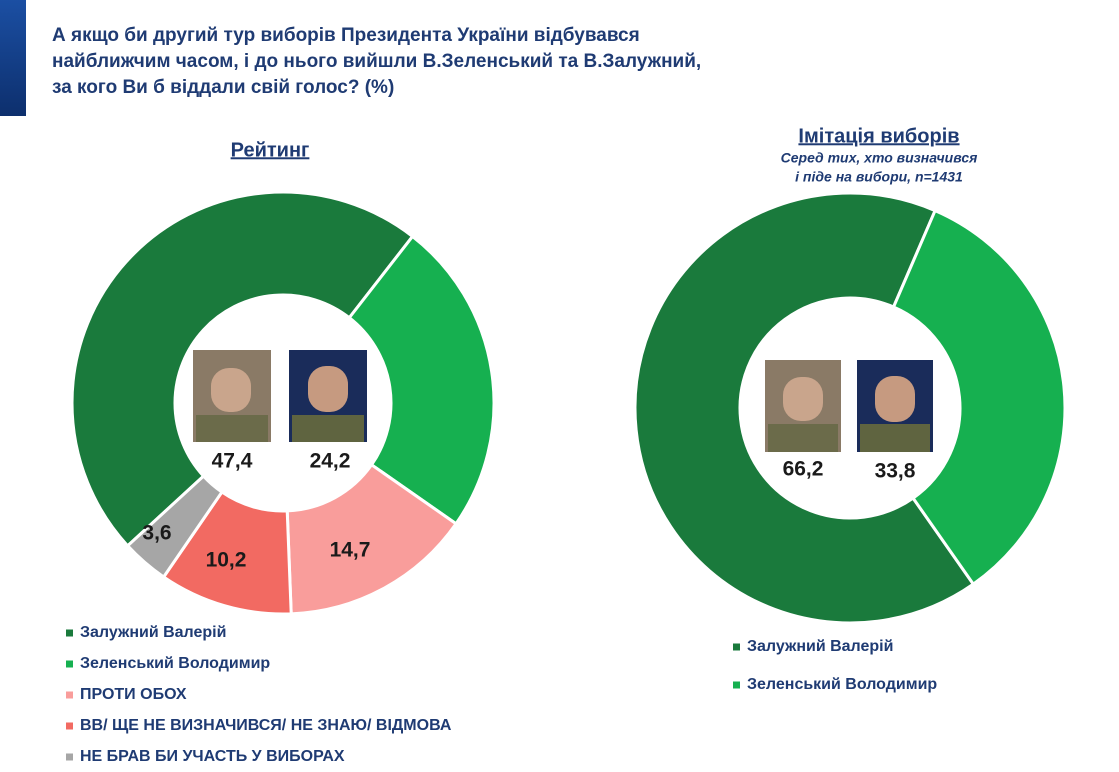 The height and width of the screenshot is (772, 1119). I want to click on chart-title: Рейтинг, so click(270, 150).